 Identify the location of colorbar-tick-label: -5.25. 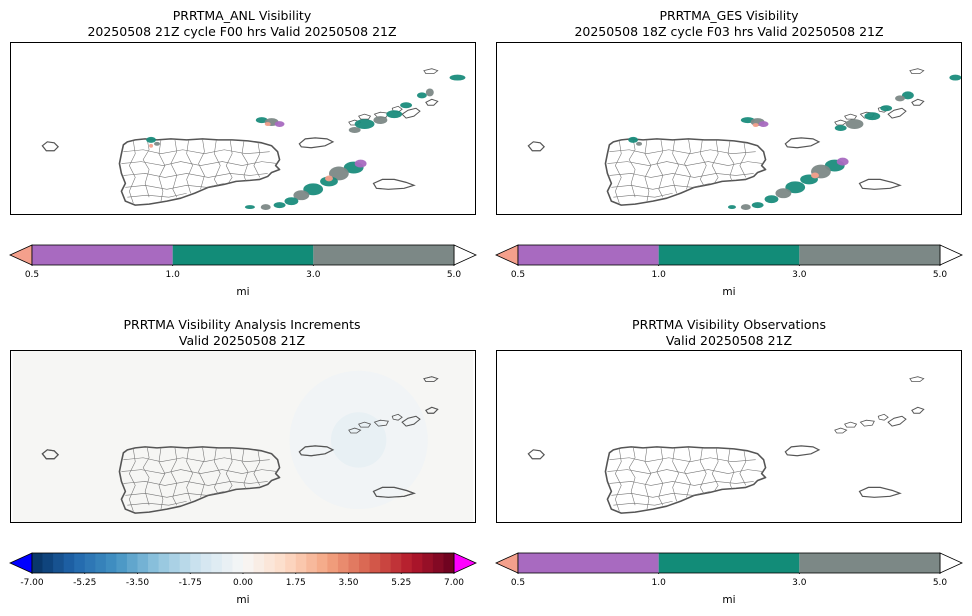
(85, 583).